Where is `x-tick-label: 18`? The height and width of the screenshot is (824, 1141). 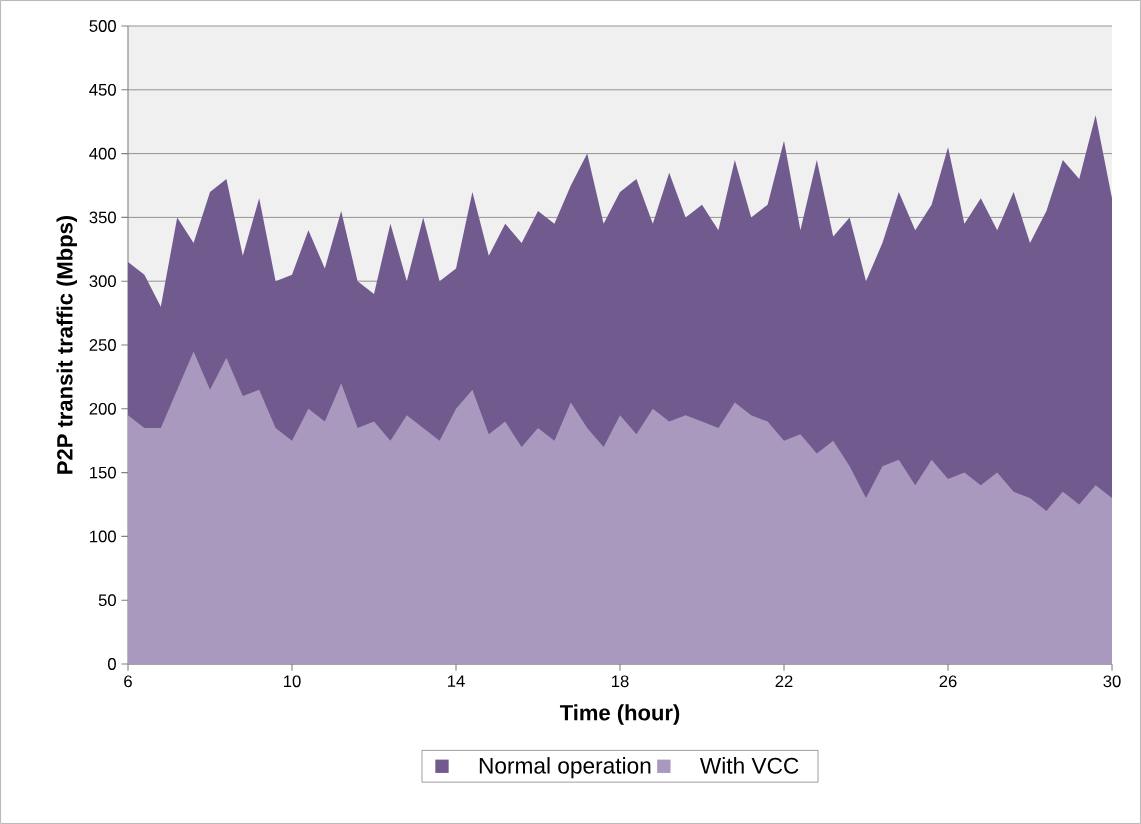 x-tick-label: 18 is located at coordinates (620, 681).